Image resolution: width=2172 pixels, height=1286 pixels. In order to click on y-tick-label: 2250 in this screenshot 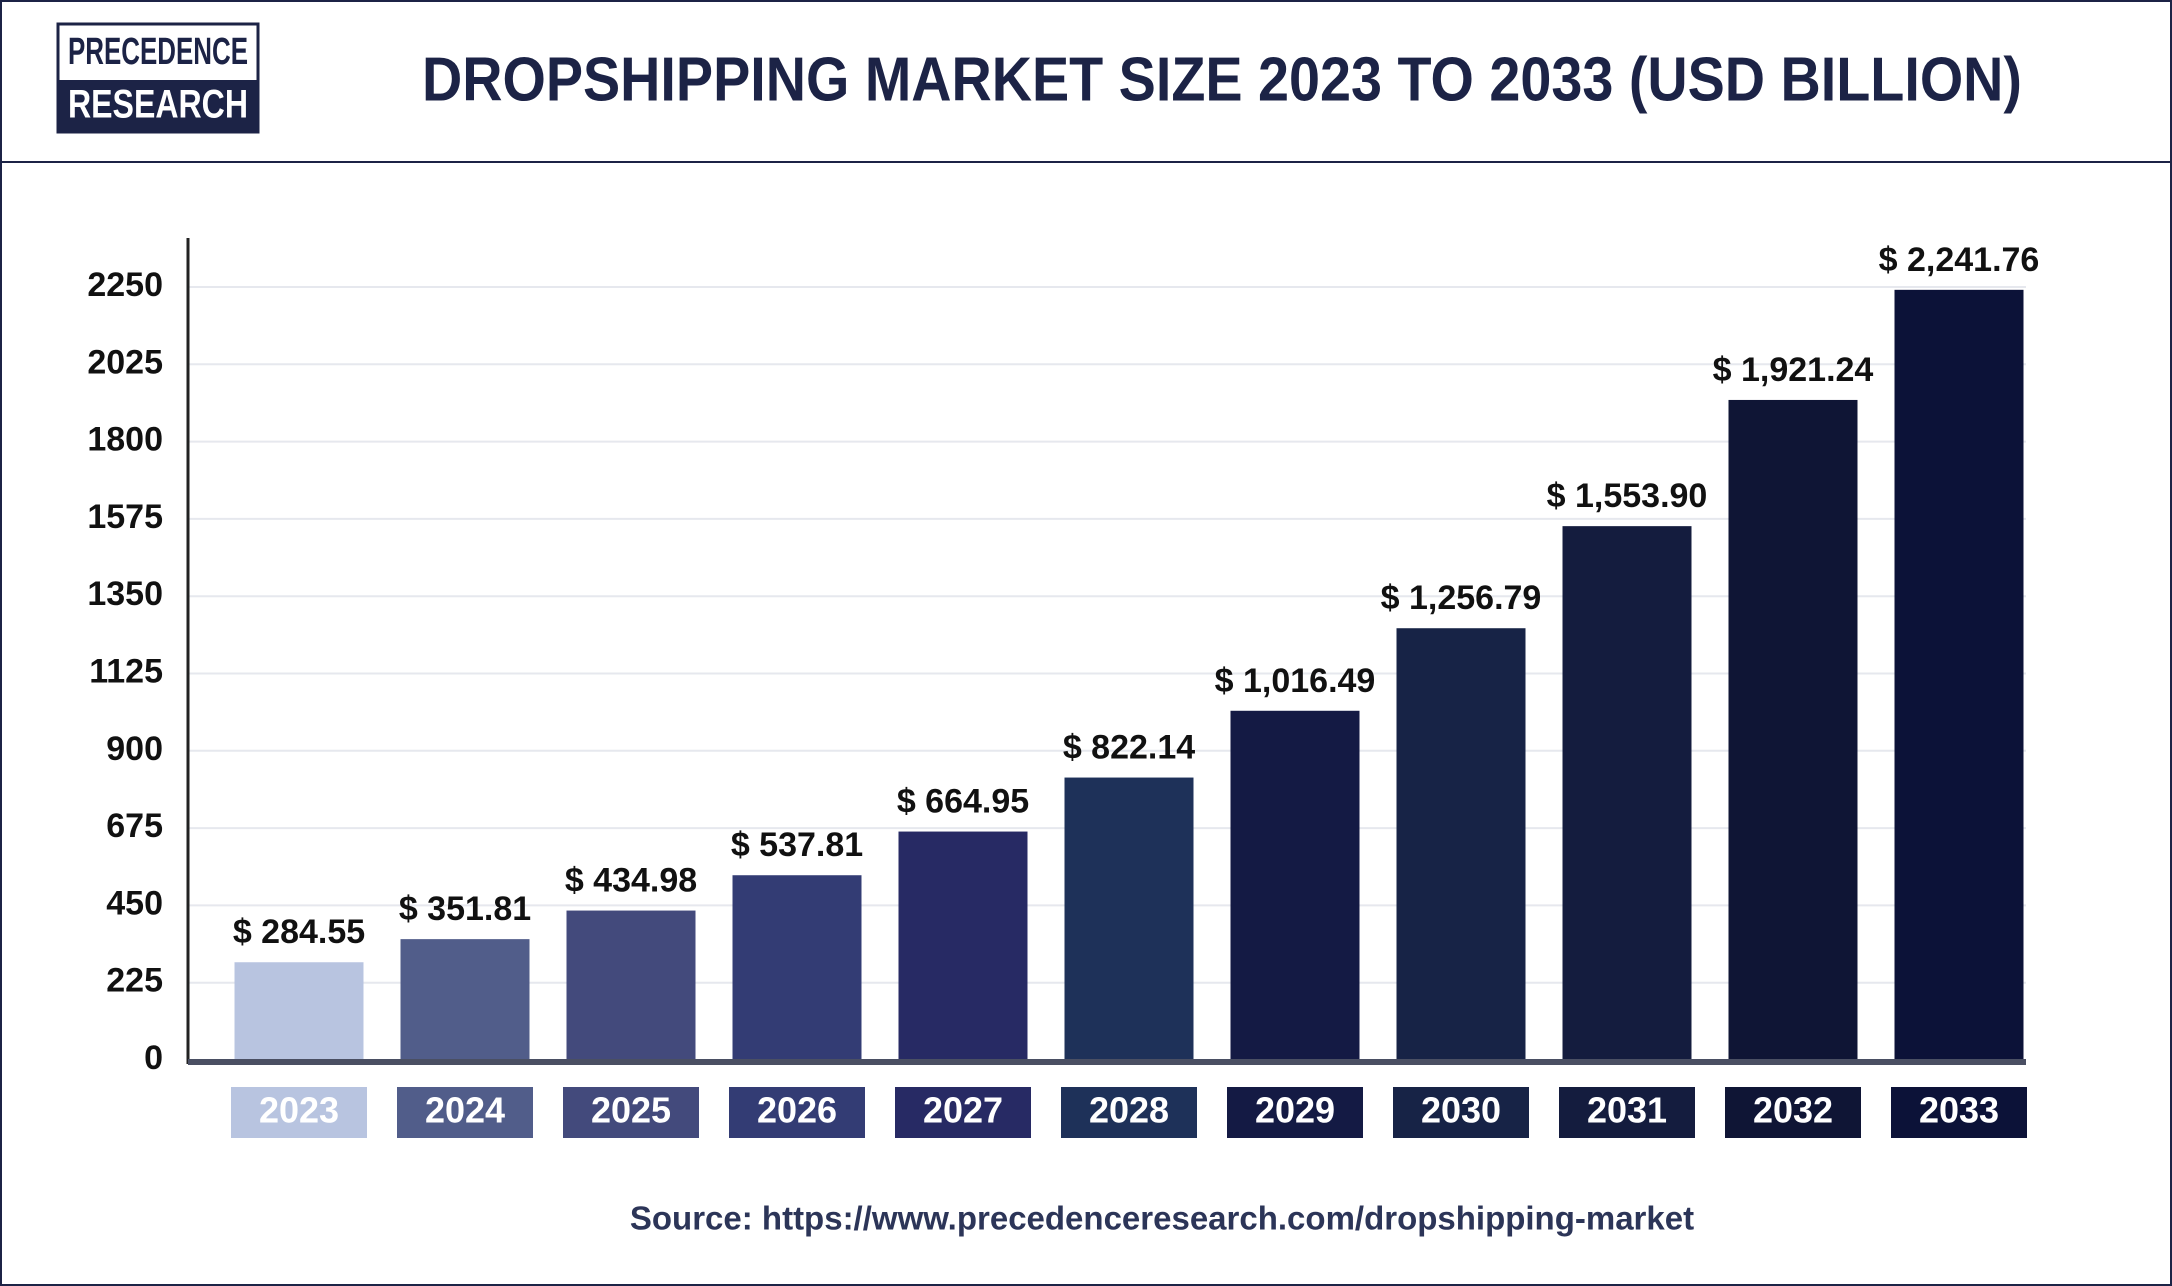, I will do `click(125, 285)`.